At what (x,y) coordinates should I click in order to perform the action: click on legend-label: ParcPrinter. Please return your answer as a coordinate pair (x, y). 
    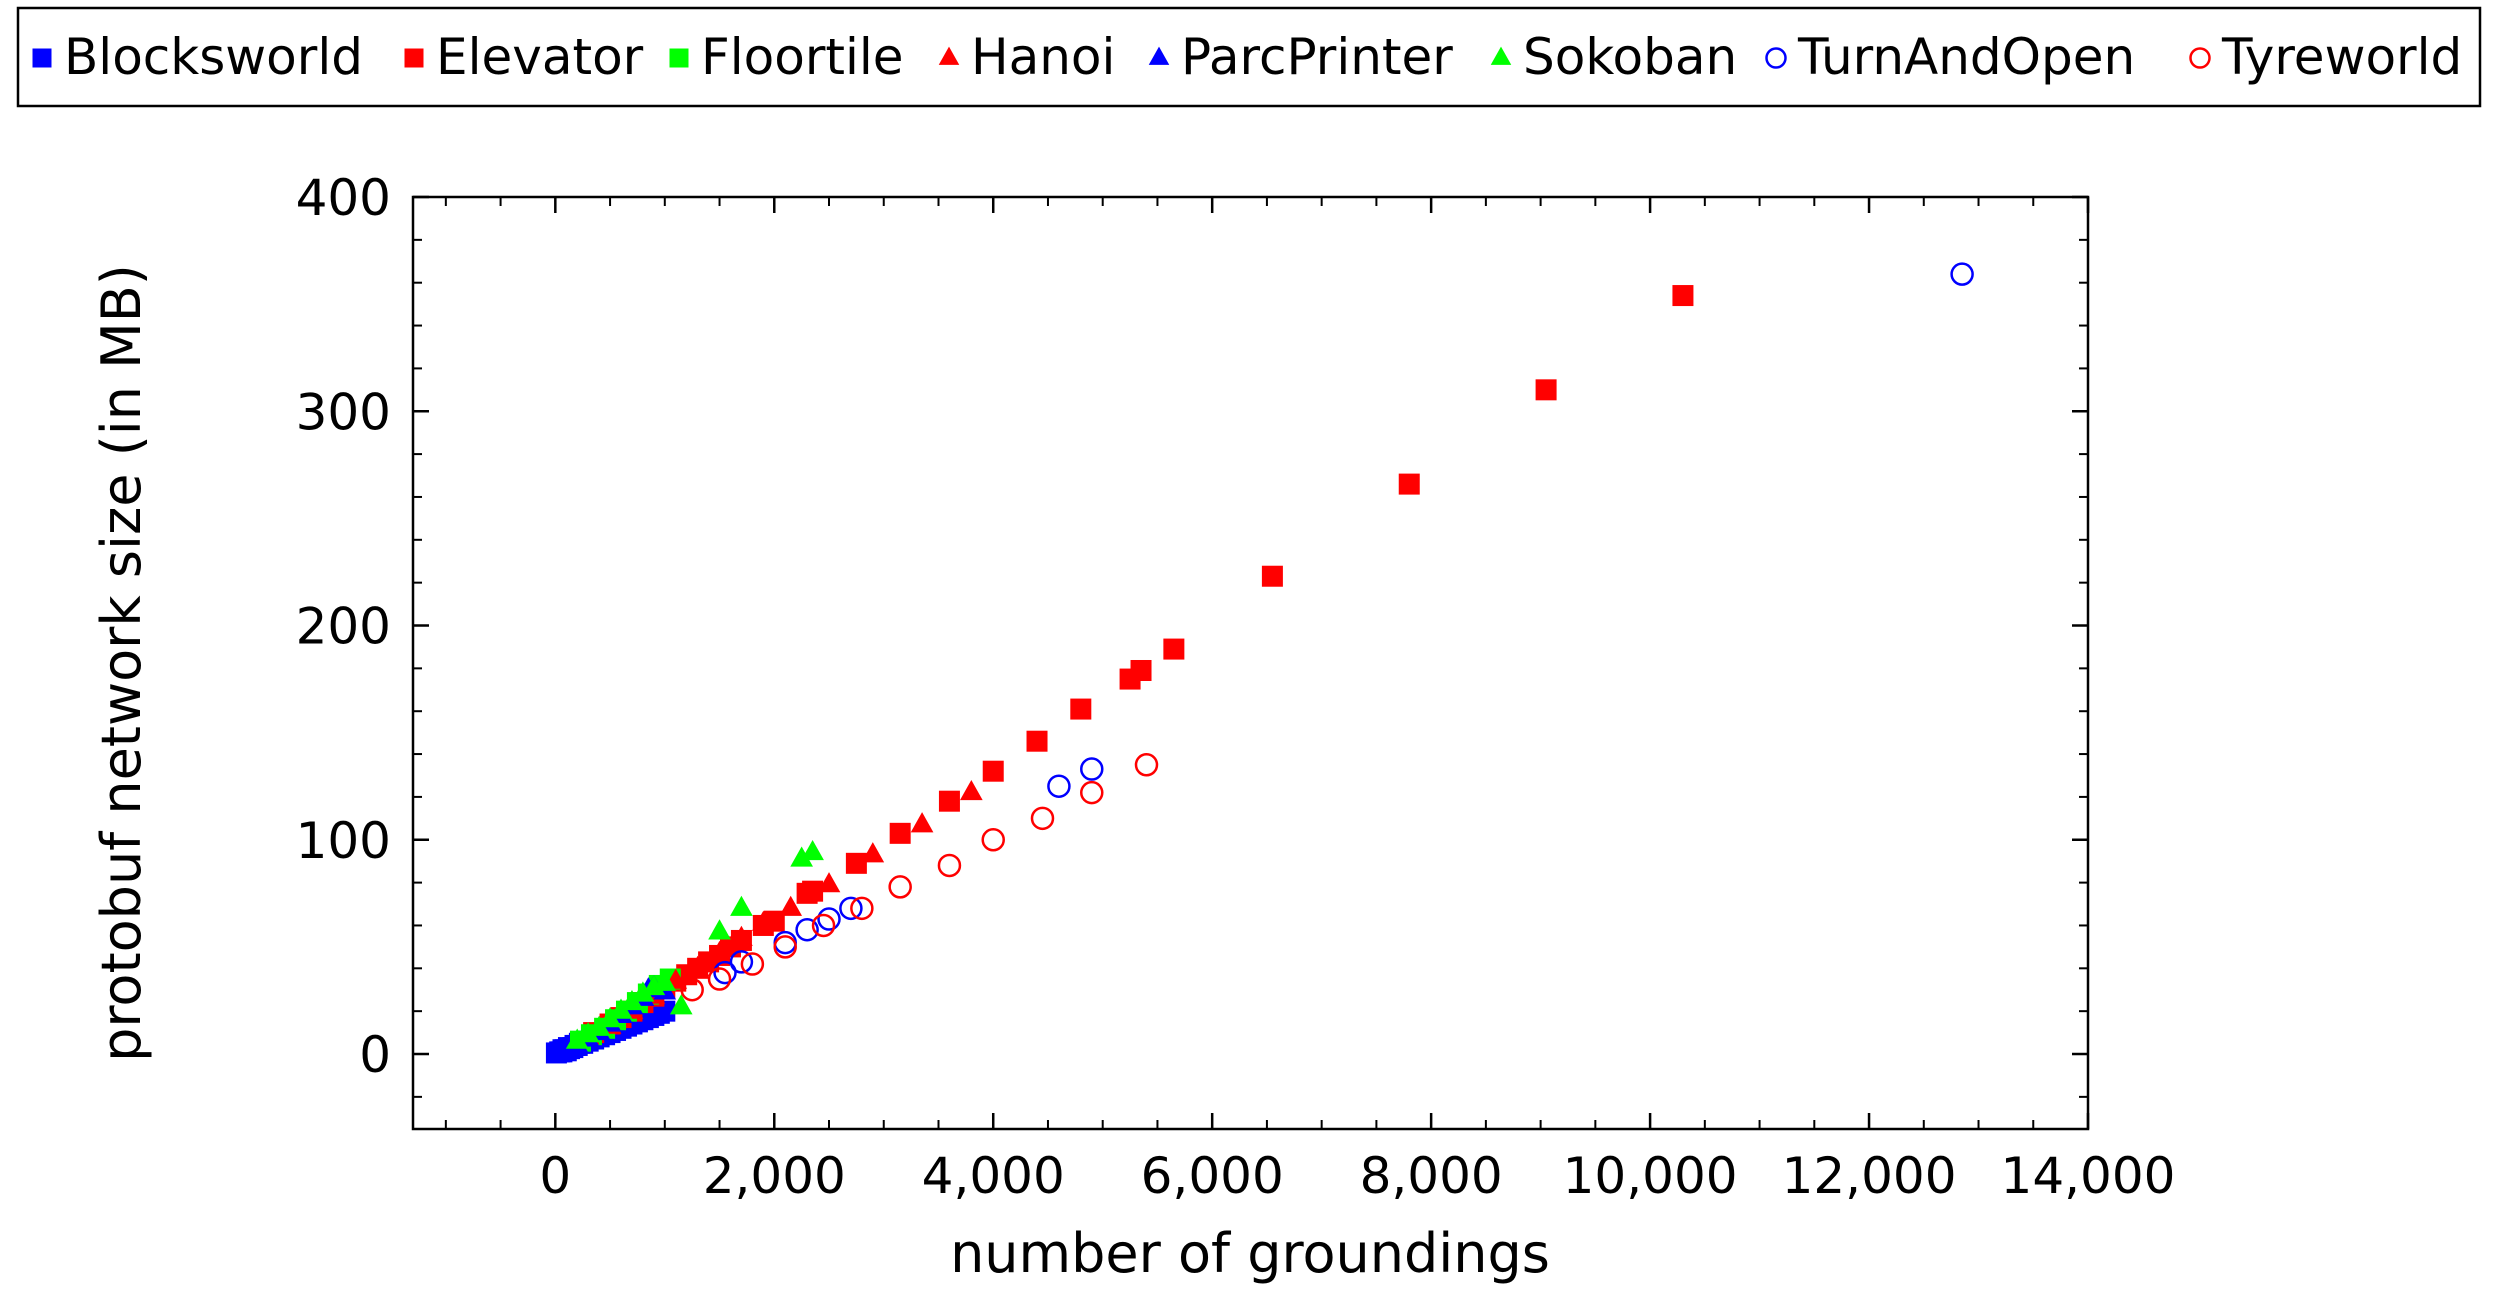
    Looking at the image, I should click on (1317, 57).